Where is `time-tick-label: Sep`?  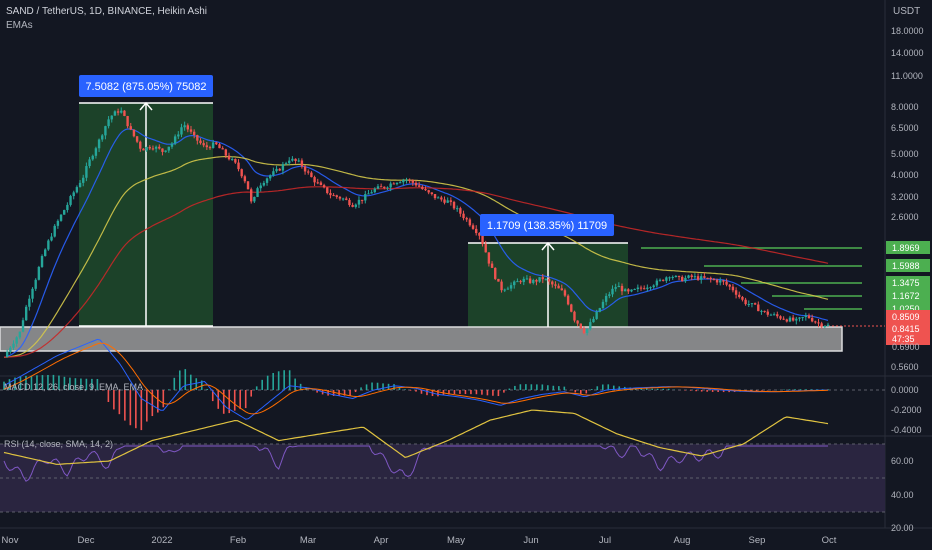
time-tick-label: Sep is located at coordinates (757, 540).